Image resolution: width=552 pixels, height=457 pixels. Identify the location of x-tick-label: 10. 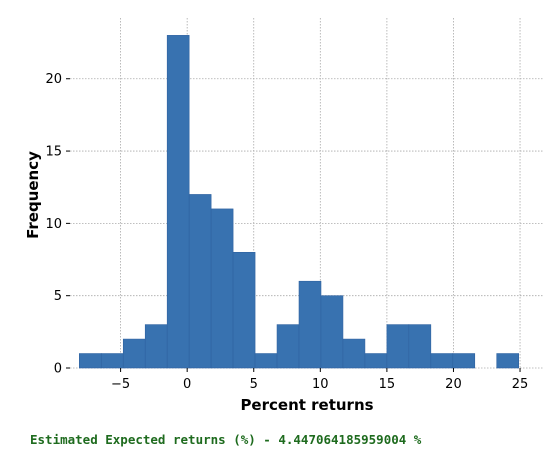
(320, 384).